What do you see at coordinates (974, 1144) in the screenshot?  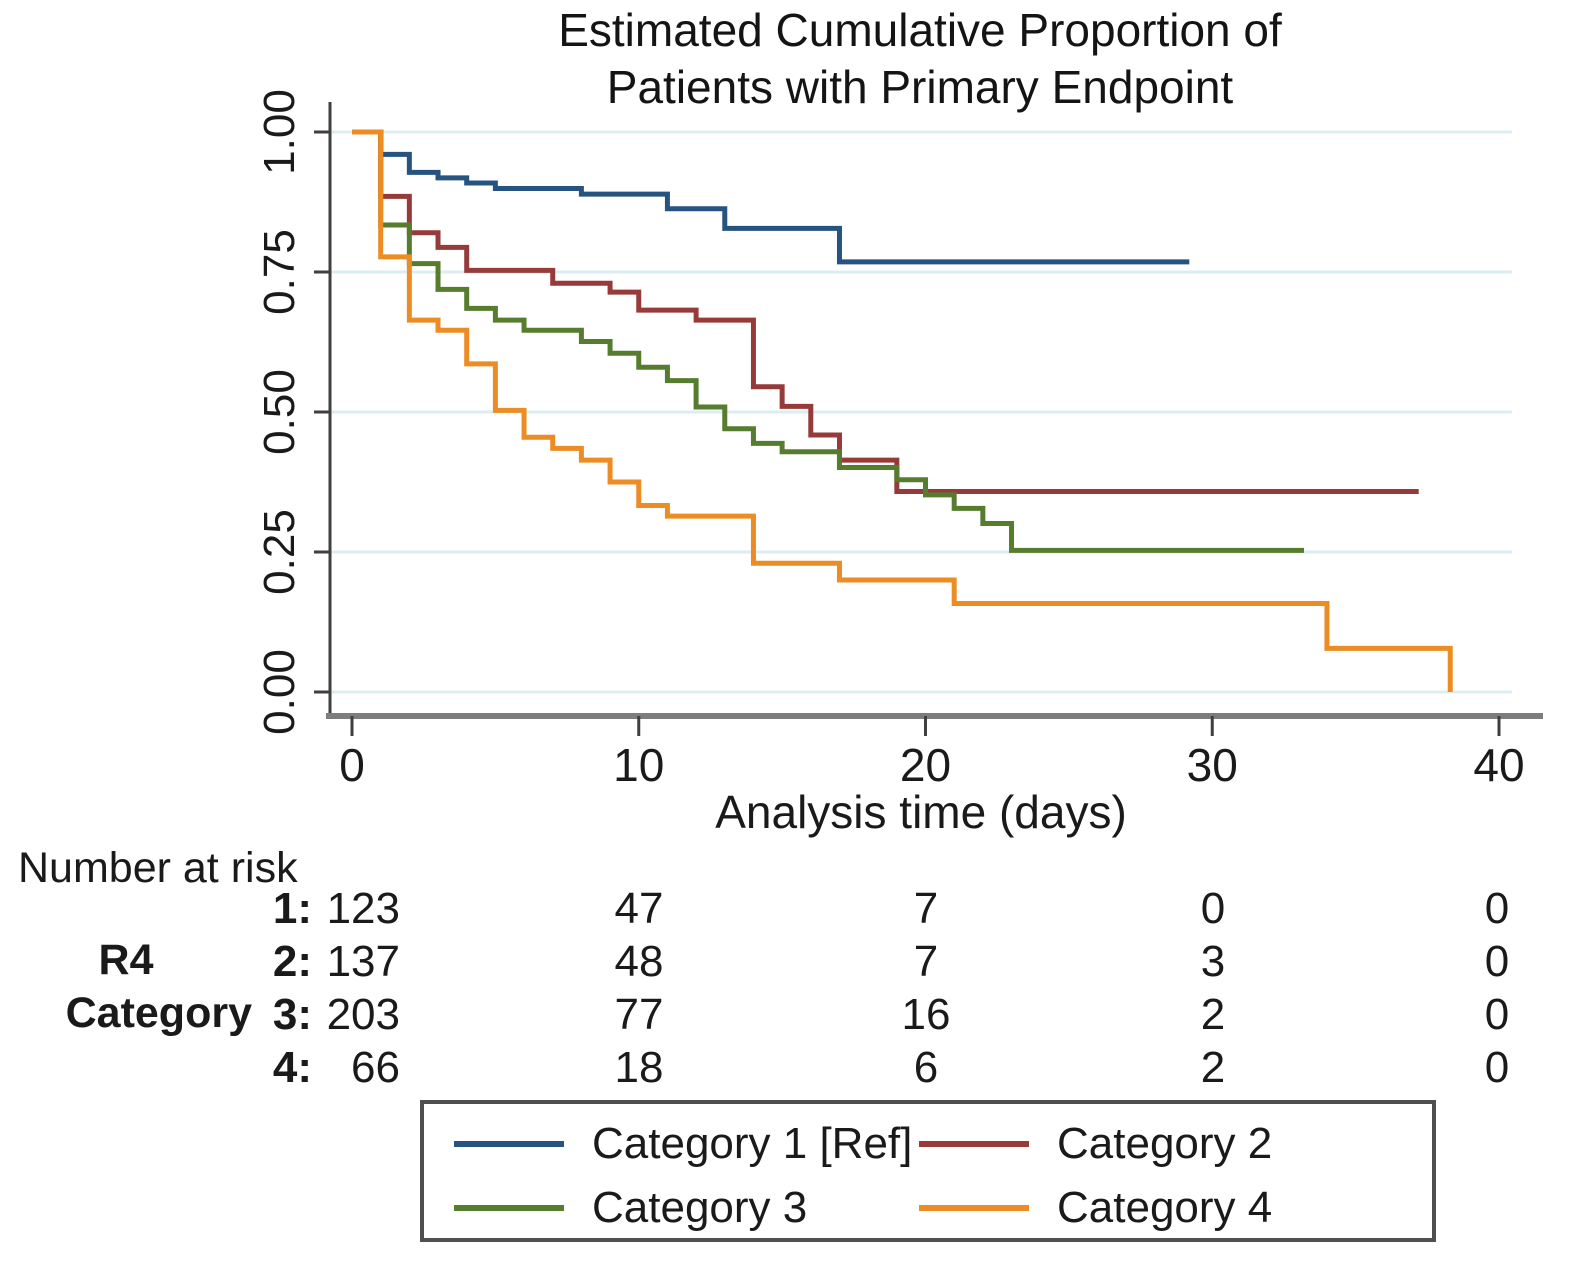 I see `category-2-line-swatch` at bounding box center [974, 1144].